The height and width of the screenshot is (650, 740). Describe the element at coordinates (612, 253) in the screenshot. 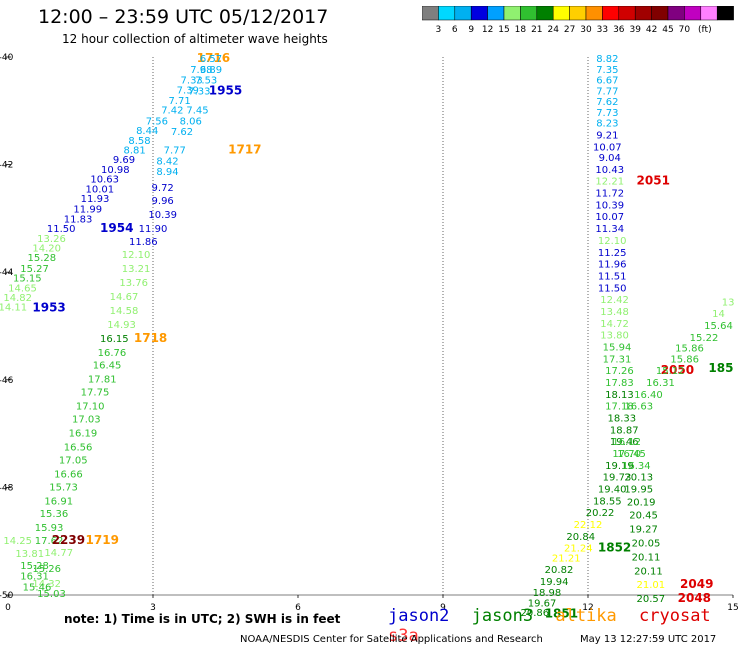

I see `wave-height-point: 11.25` at that location.